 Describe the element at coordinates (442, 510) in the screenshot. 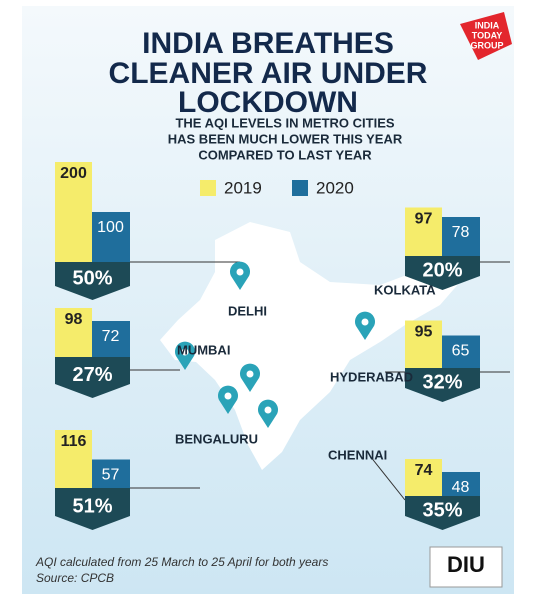

I see `reduction-label: 35%` at that location.